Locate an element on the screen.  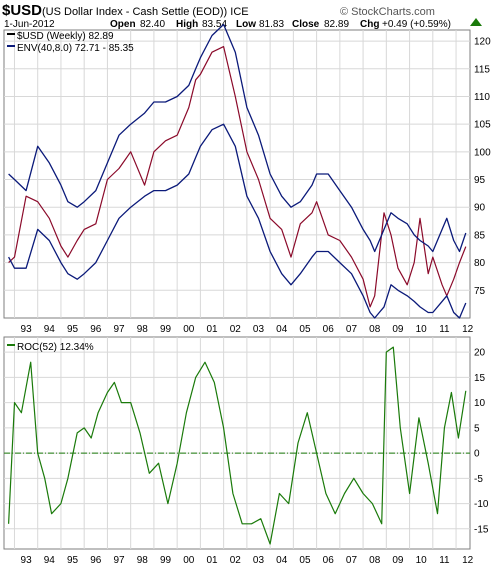
close-value: 82.89 is located at coordinates (336, 24).